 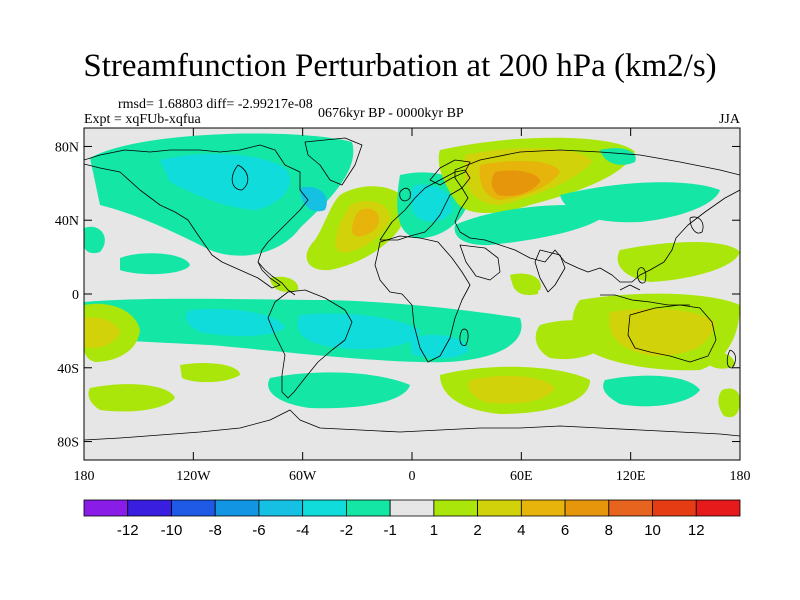 I want to click on contour-siberia-pos-core, so click(x=515, y=183).